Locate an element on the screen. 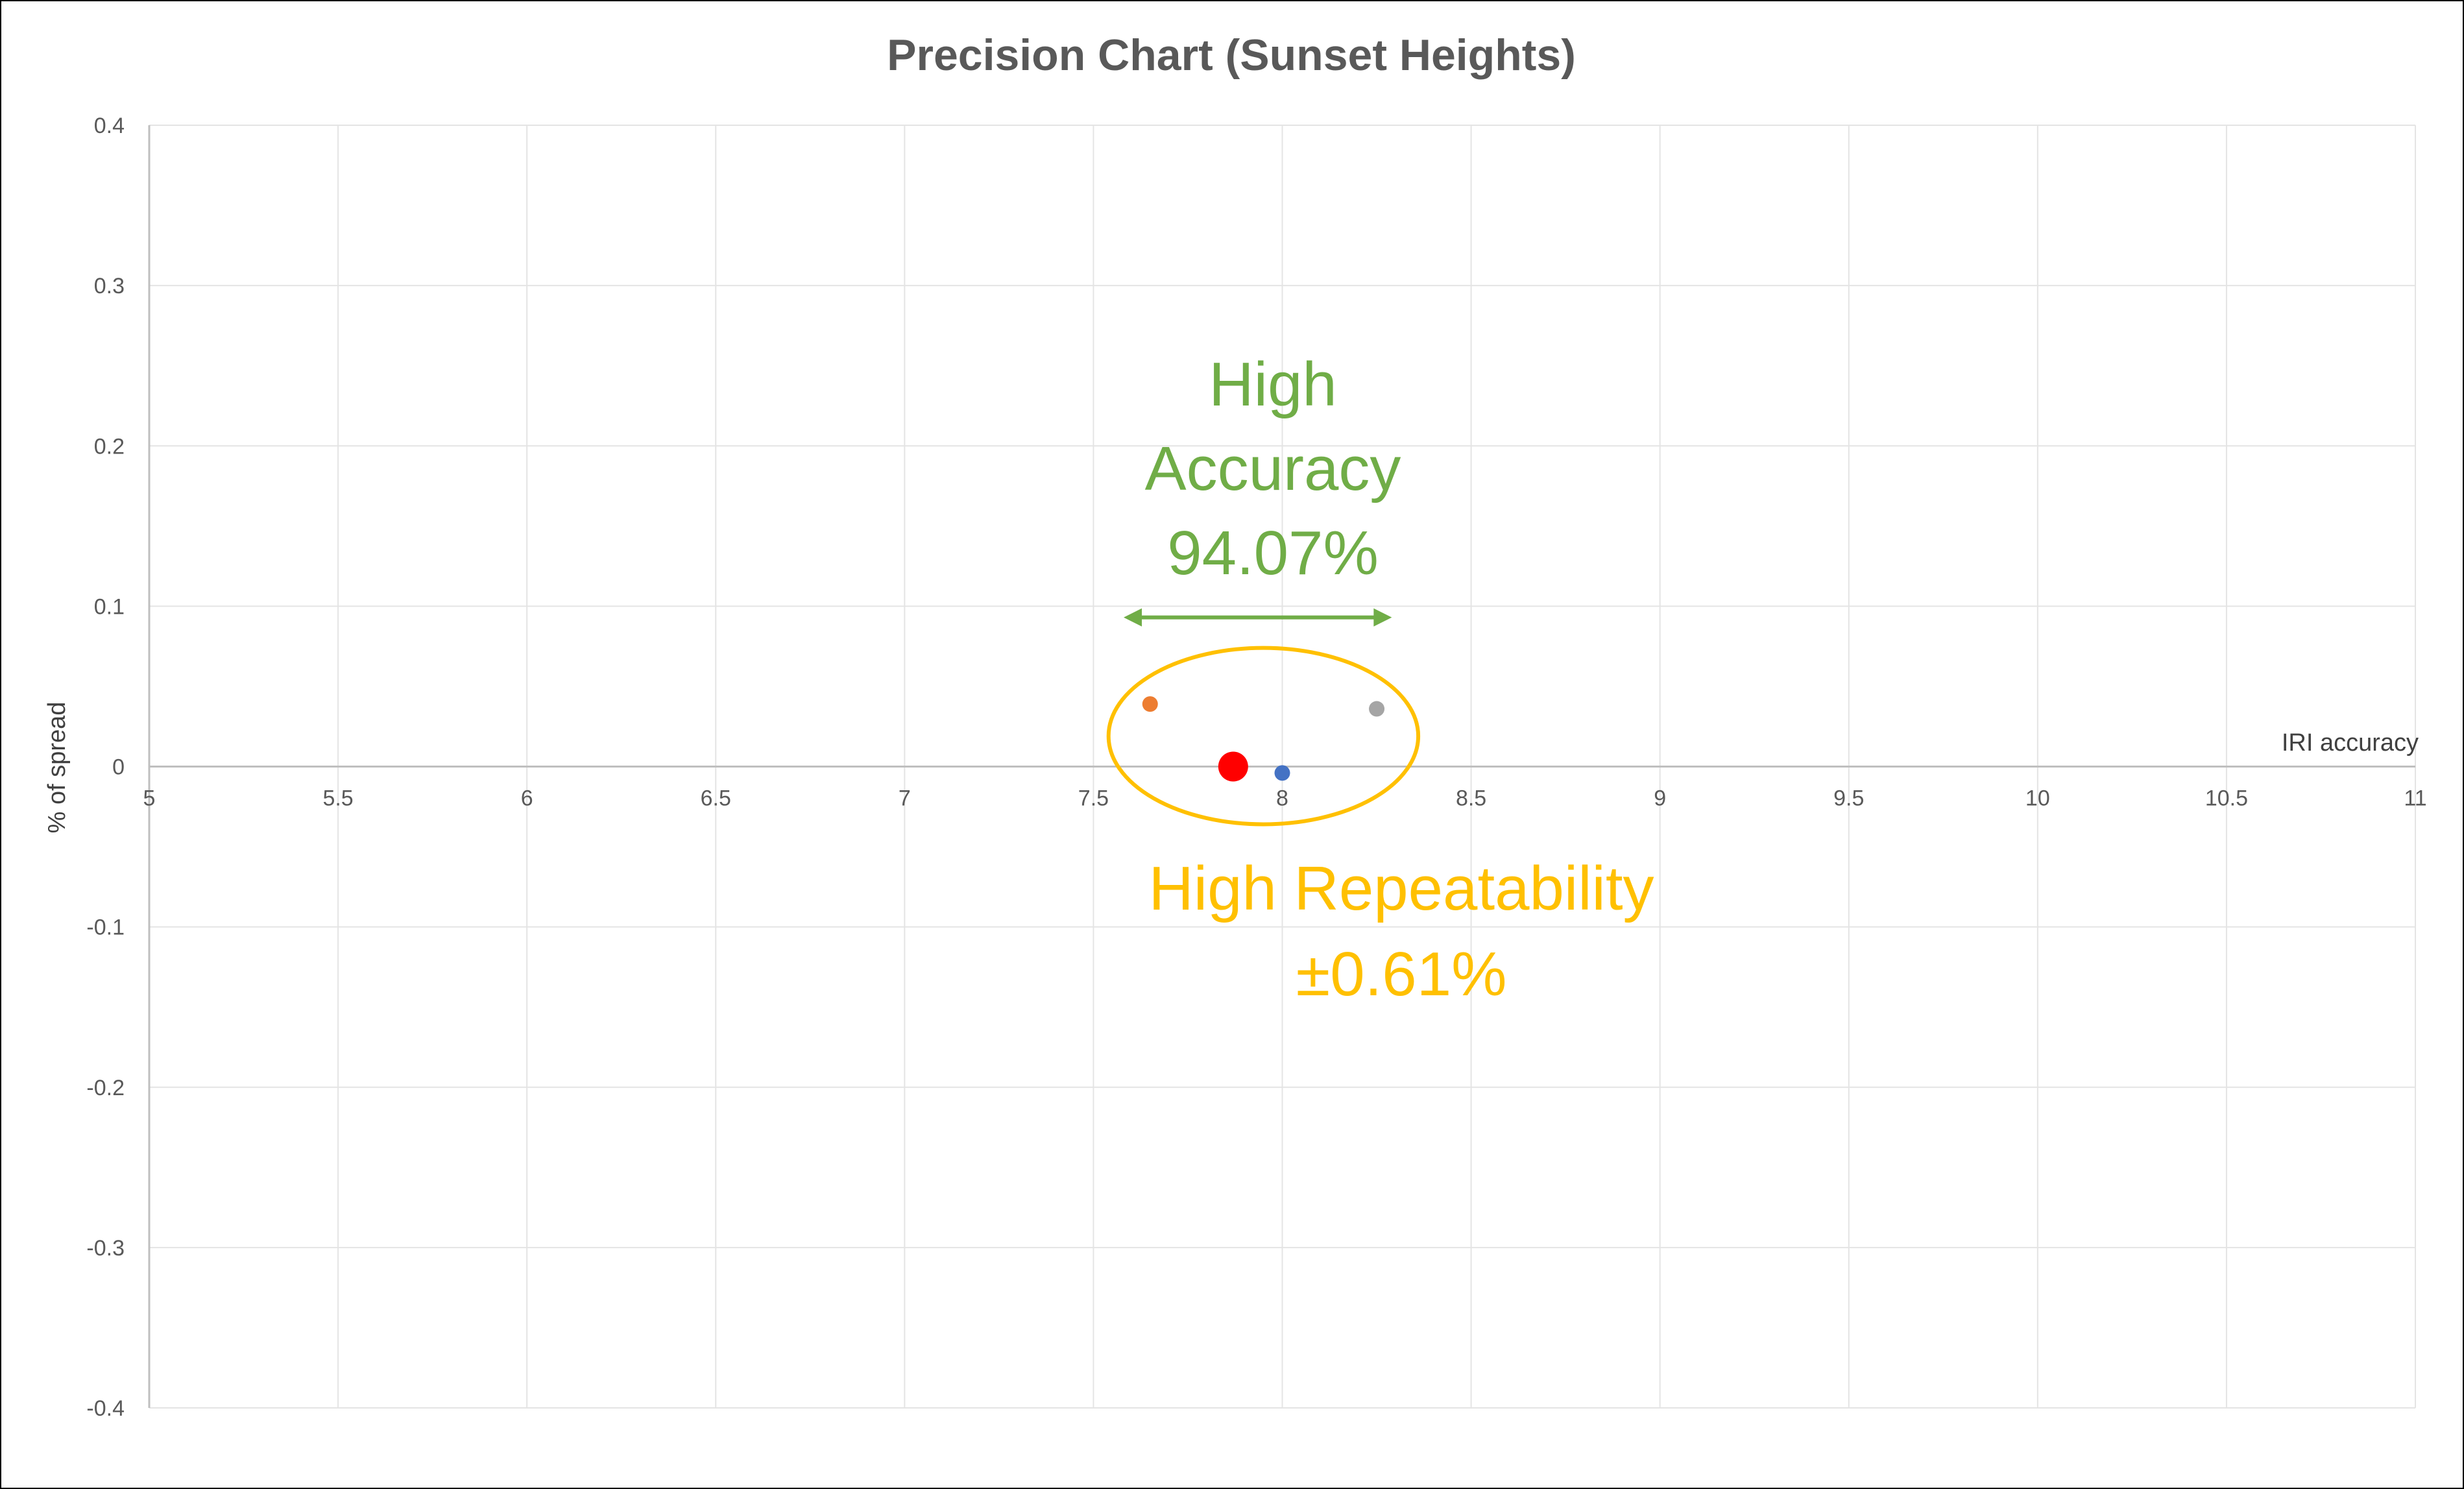  y-tick-label: 0 is located at coordinates (118, 767).